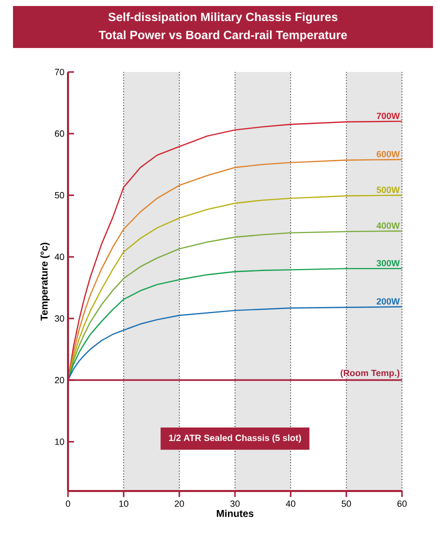 This screenshot has width=438, height=550. What do you see at coordinates (346, 503) in the screenshot?
I see `x-tick-label: 50` at bounding box center [346, 503].